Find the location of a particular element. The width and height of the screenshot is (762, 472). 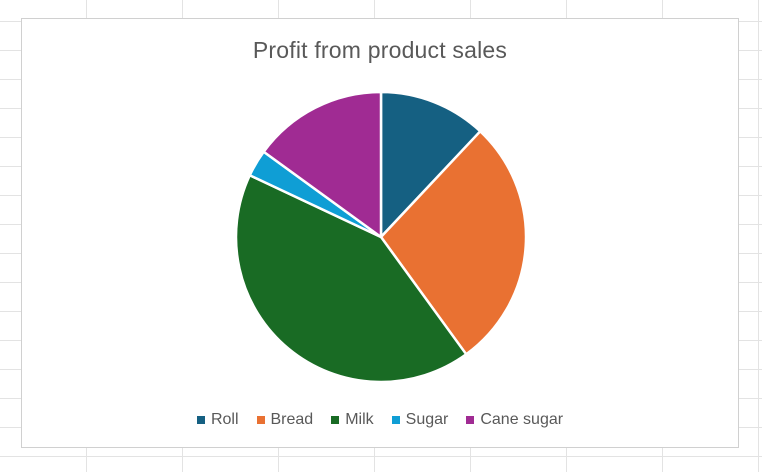

legend-entry-milk: Milk is located at coordinates (352, 420).